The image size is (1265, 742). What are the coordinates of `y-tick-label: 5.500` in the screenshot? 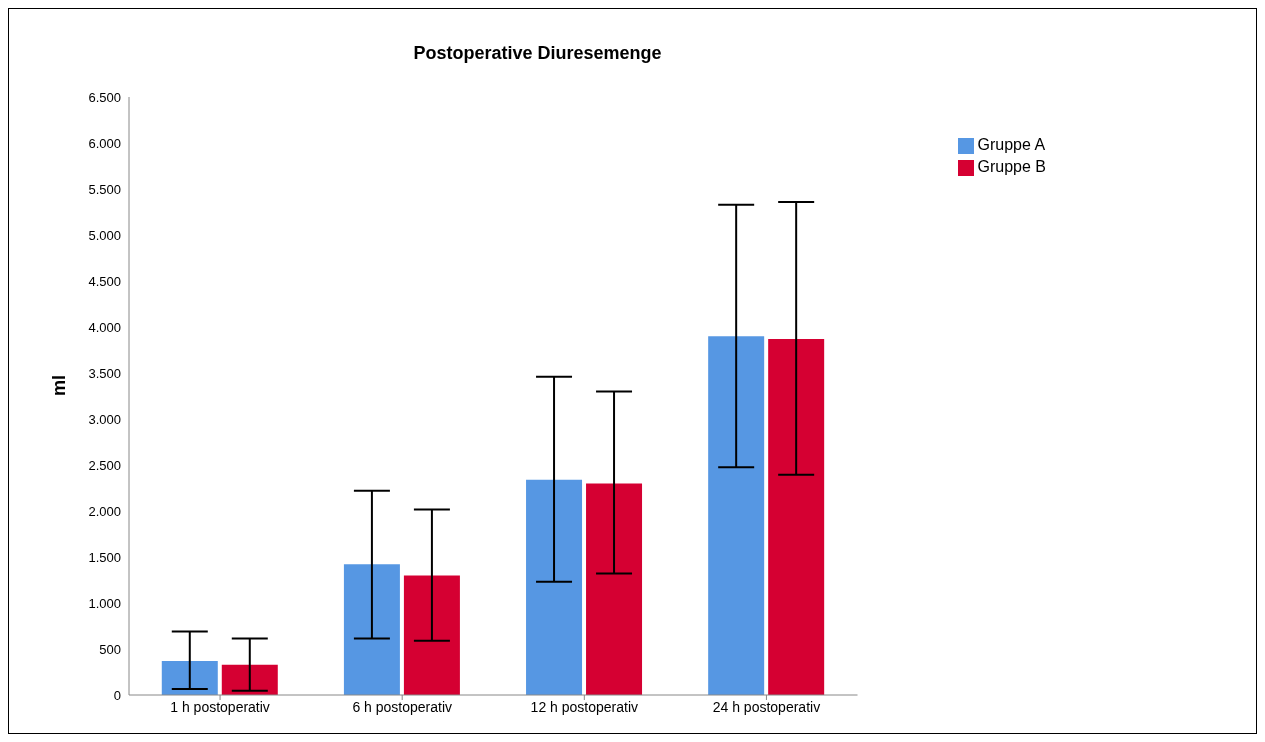 It's located at (104, 189).